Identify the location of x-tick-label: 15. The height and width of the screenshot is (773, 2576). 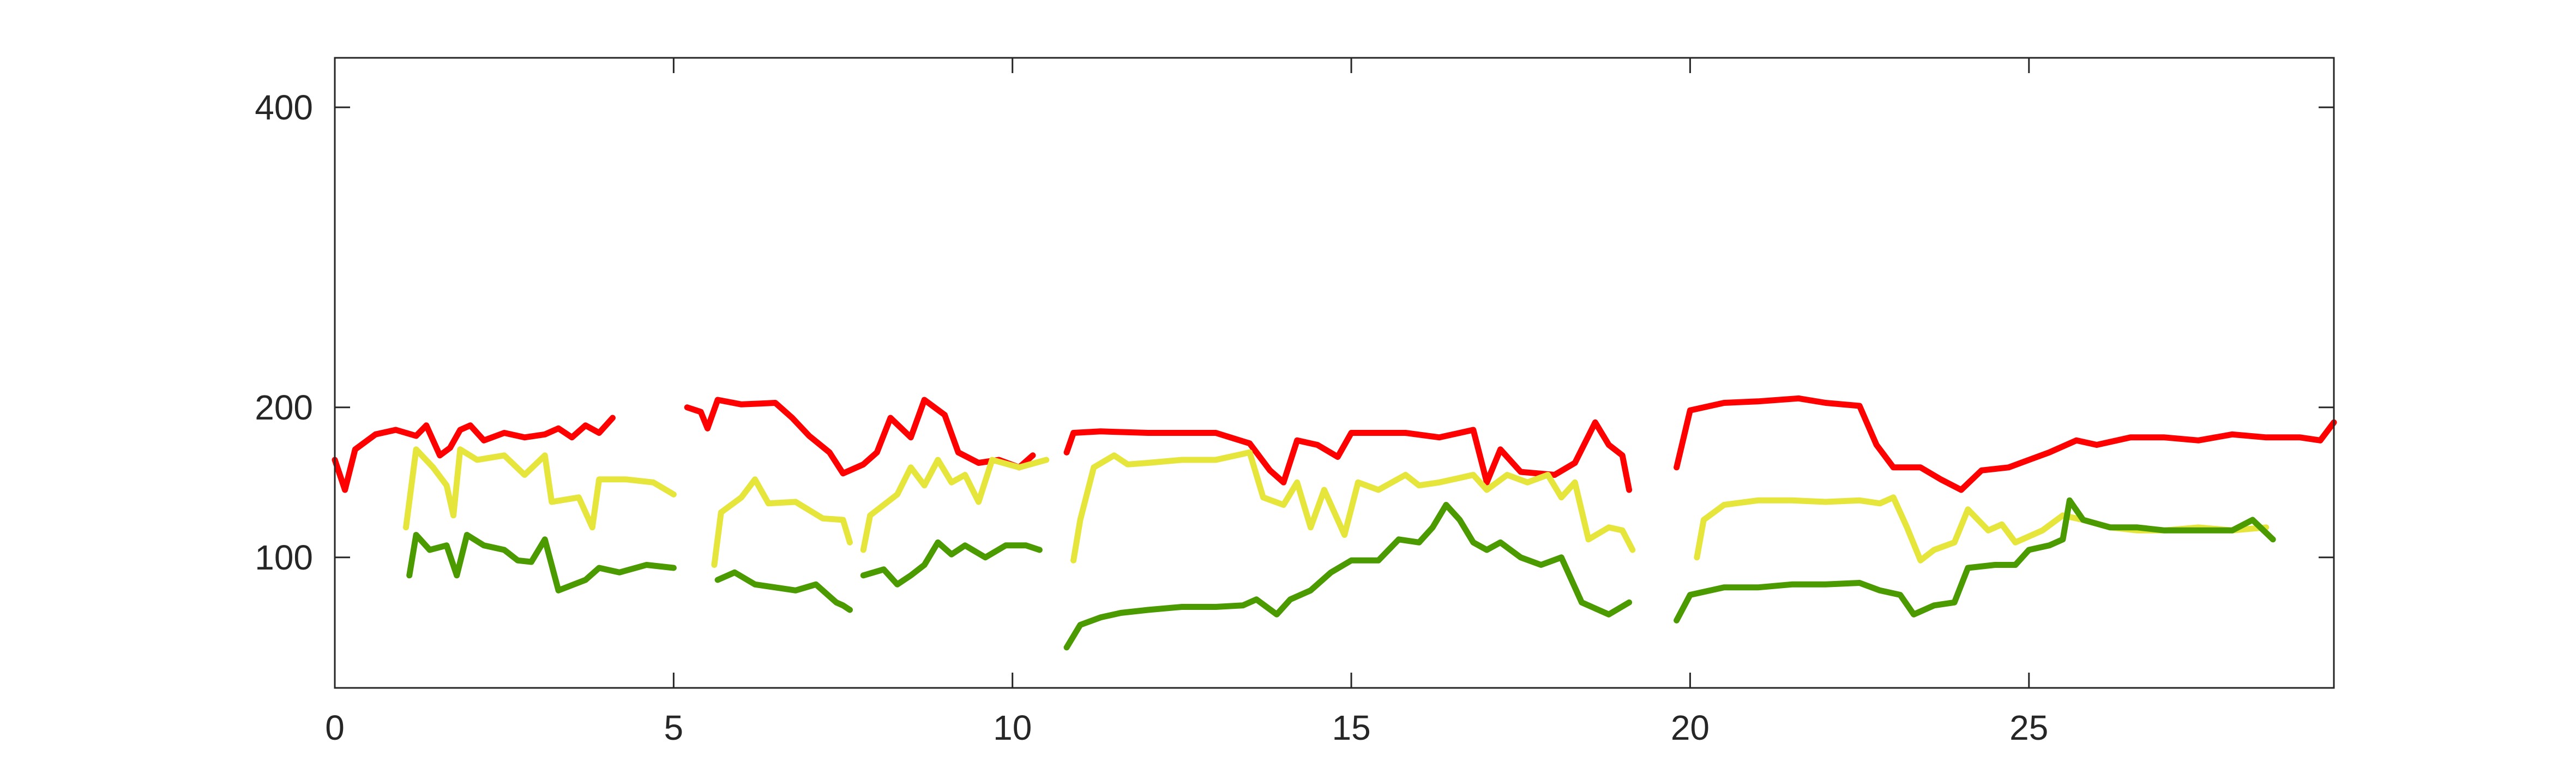
(1351, 727).